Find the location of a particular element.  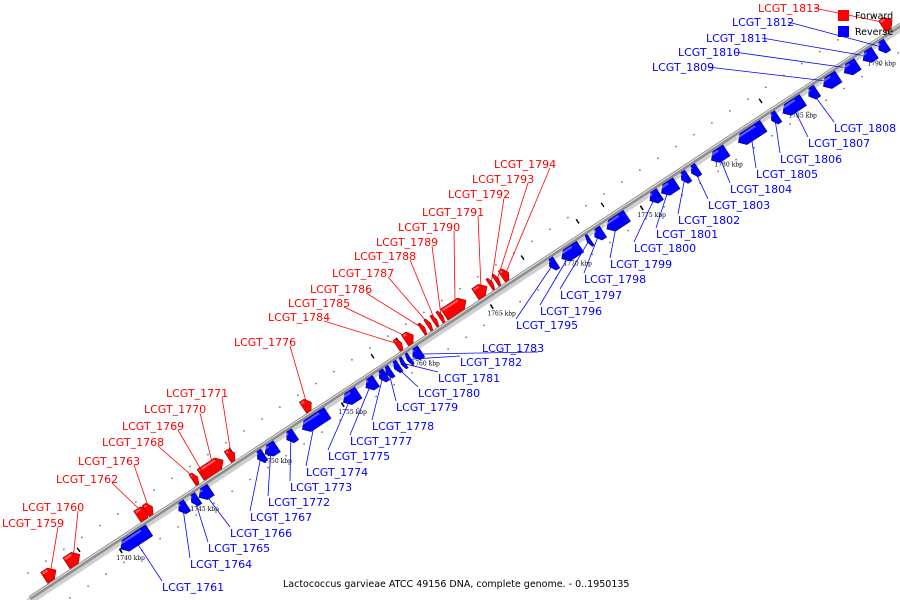

gene-label: LCGT_1792 is located at coordinates (479, 194).